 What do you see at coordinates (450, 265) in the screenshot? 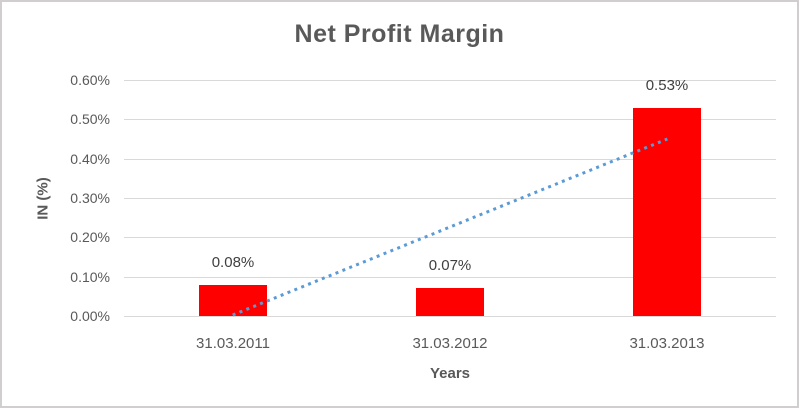
I see `data-label: 0.07%` at bounding box center [450, 265].